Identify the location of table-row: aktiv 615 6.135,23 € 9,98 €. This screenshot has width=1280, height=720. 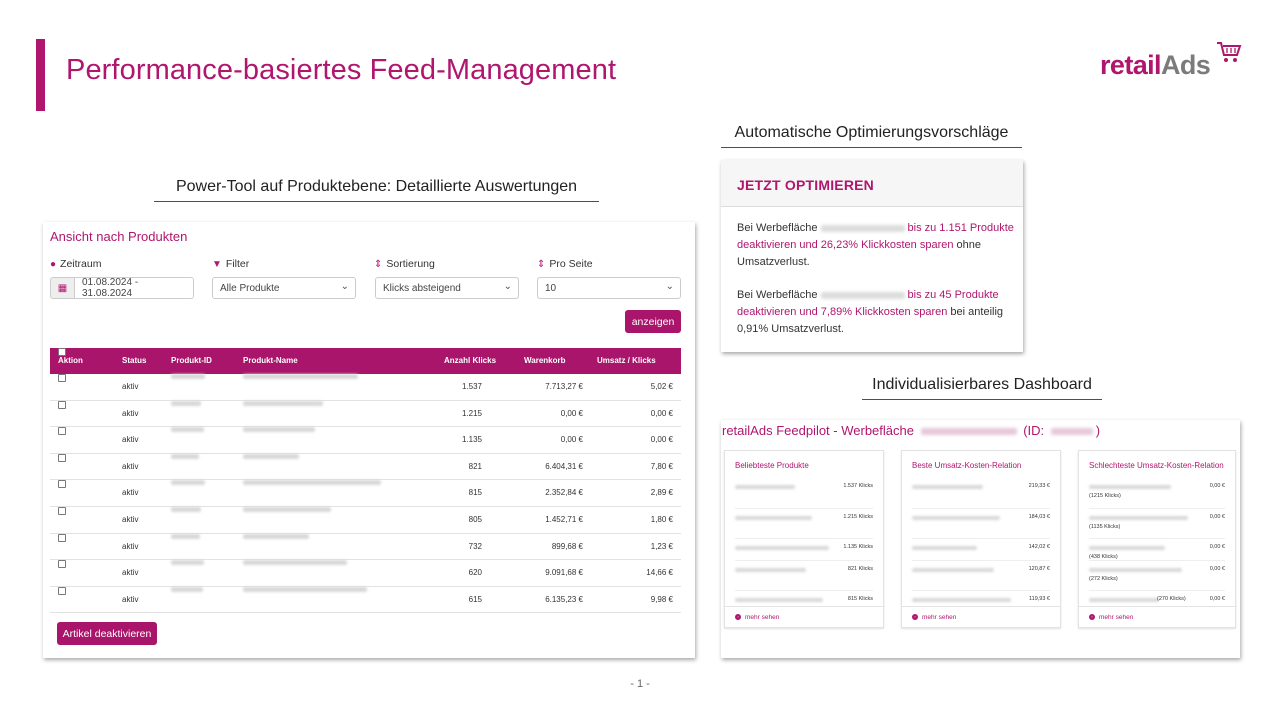
(365, 600).